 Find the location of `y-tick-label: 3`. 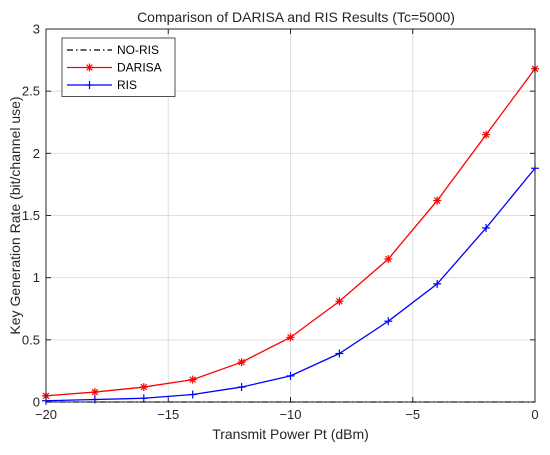

y-tick-label: 3 is located at coordinates (36, 29).